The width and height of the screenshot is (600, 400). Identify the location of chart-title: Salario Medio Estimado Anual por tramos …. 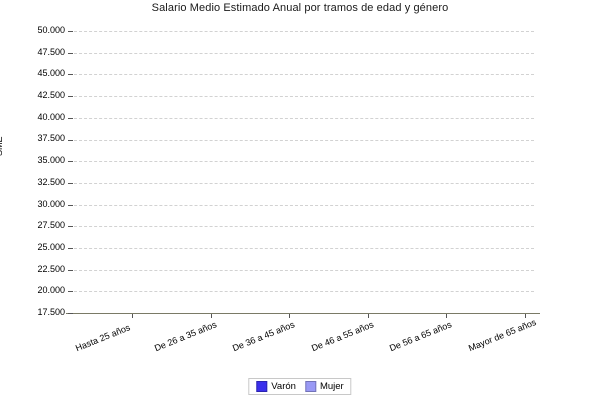
(300, 8).